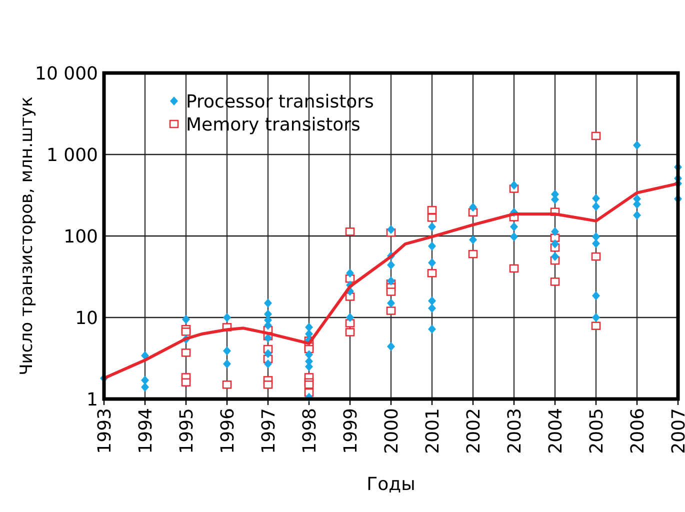  What do you see at coordinates (391, 431) in the screenshot?
I see `x-tick-label: 2000` at bounding box center [391, 431].